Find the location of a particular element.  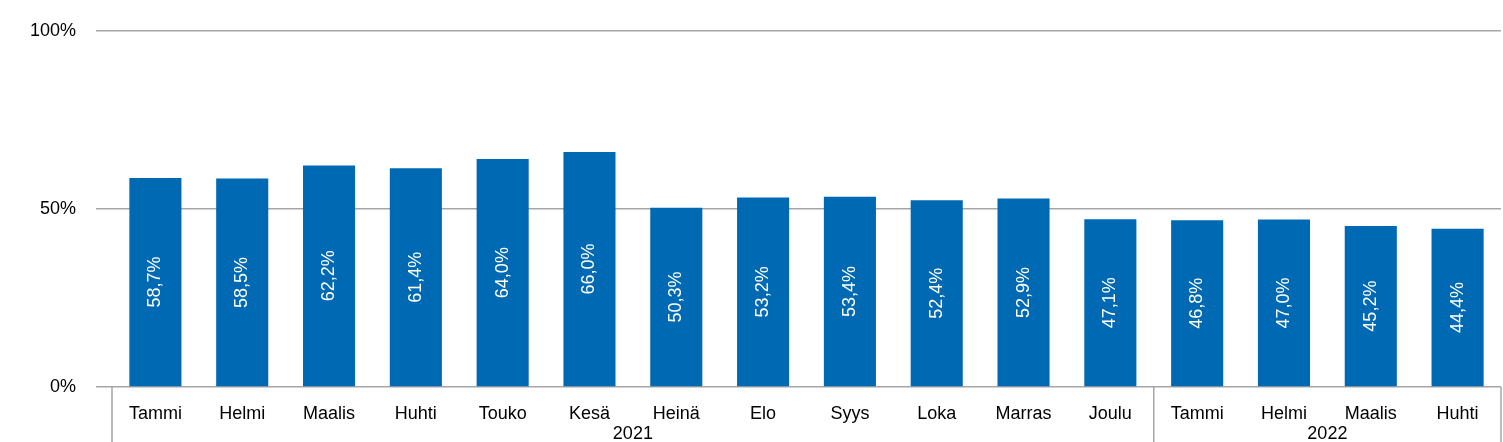

data-label: 53,4% is located at coordinates (848, 292).